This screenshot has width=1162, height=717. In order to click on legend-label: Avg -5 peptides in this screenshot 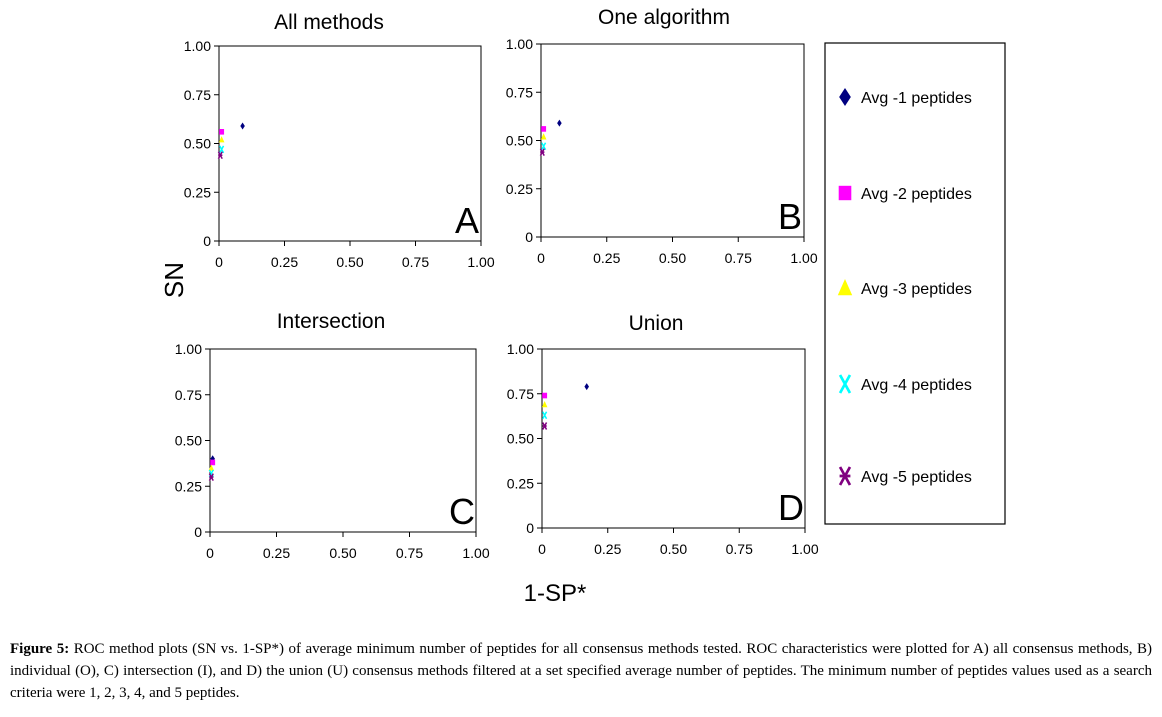, I will do `click(916, 477)`.